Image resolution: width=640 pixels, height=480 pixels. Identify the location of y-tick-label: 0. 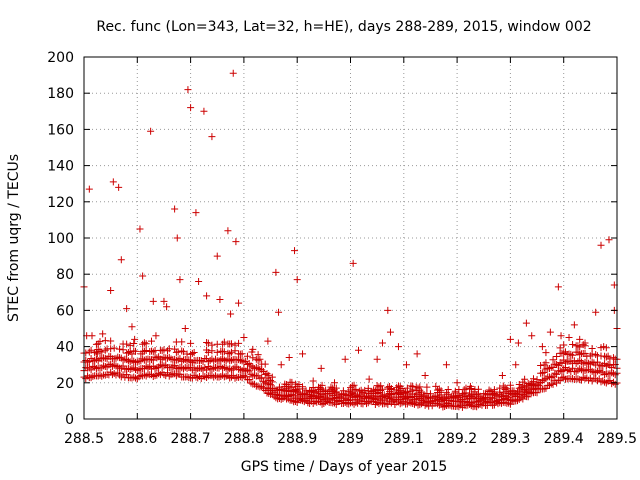
(69, 420).